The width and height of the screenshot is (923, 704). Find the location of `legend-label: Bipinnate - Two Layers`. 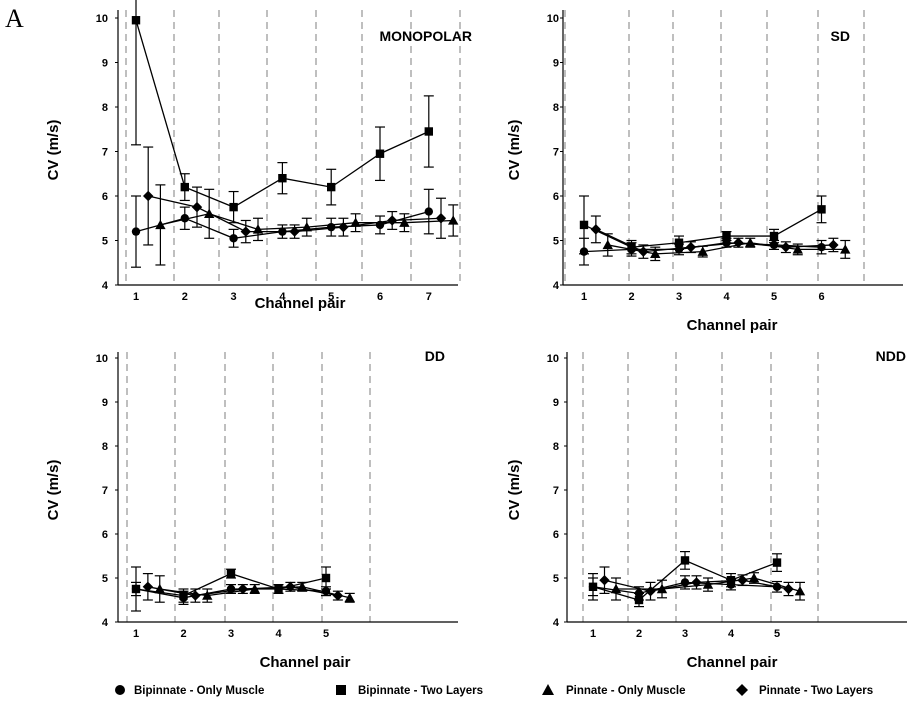

legend-label: Bipinnate - Two Layers is located at coordinates (420, 691).